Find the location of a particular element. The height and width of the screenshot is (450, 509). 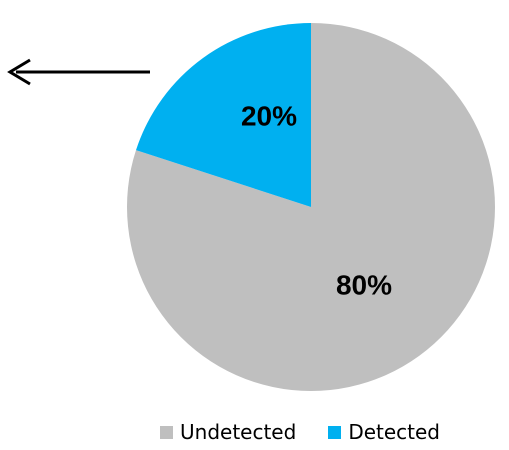

legend-item-detected: Detected is located at coordinates (384, 432).